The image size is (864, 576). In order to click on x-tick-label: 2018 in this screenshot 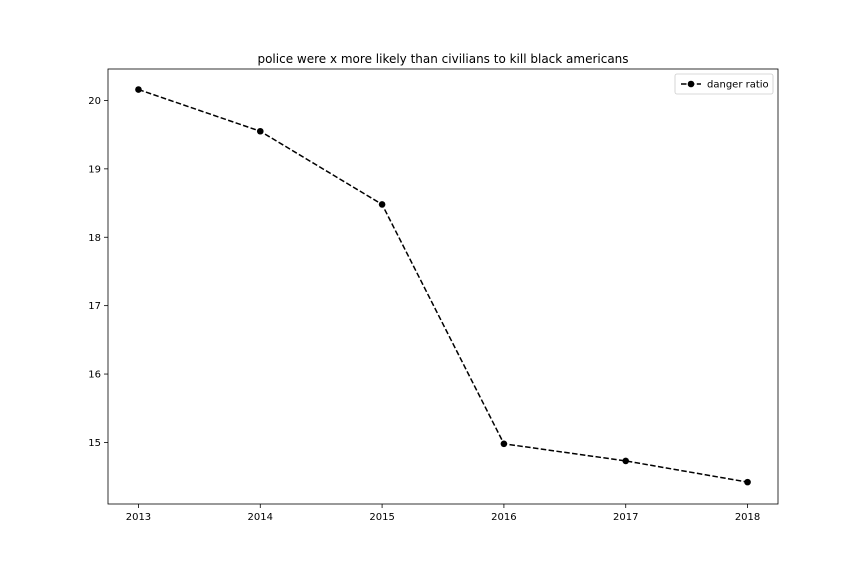, I will do `click(747, 517)`.